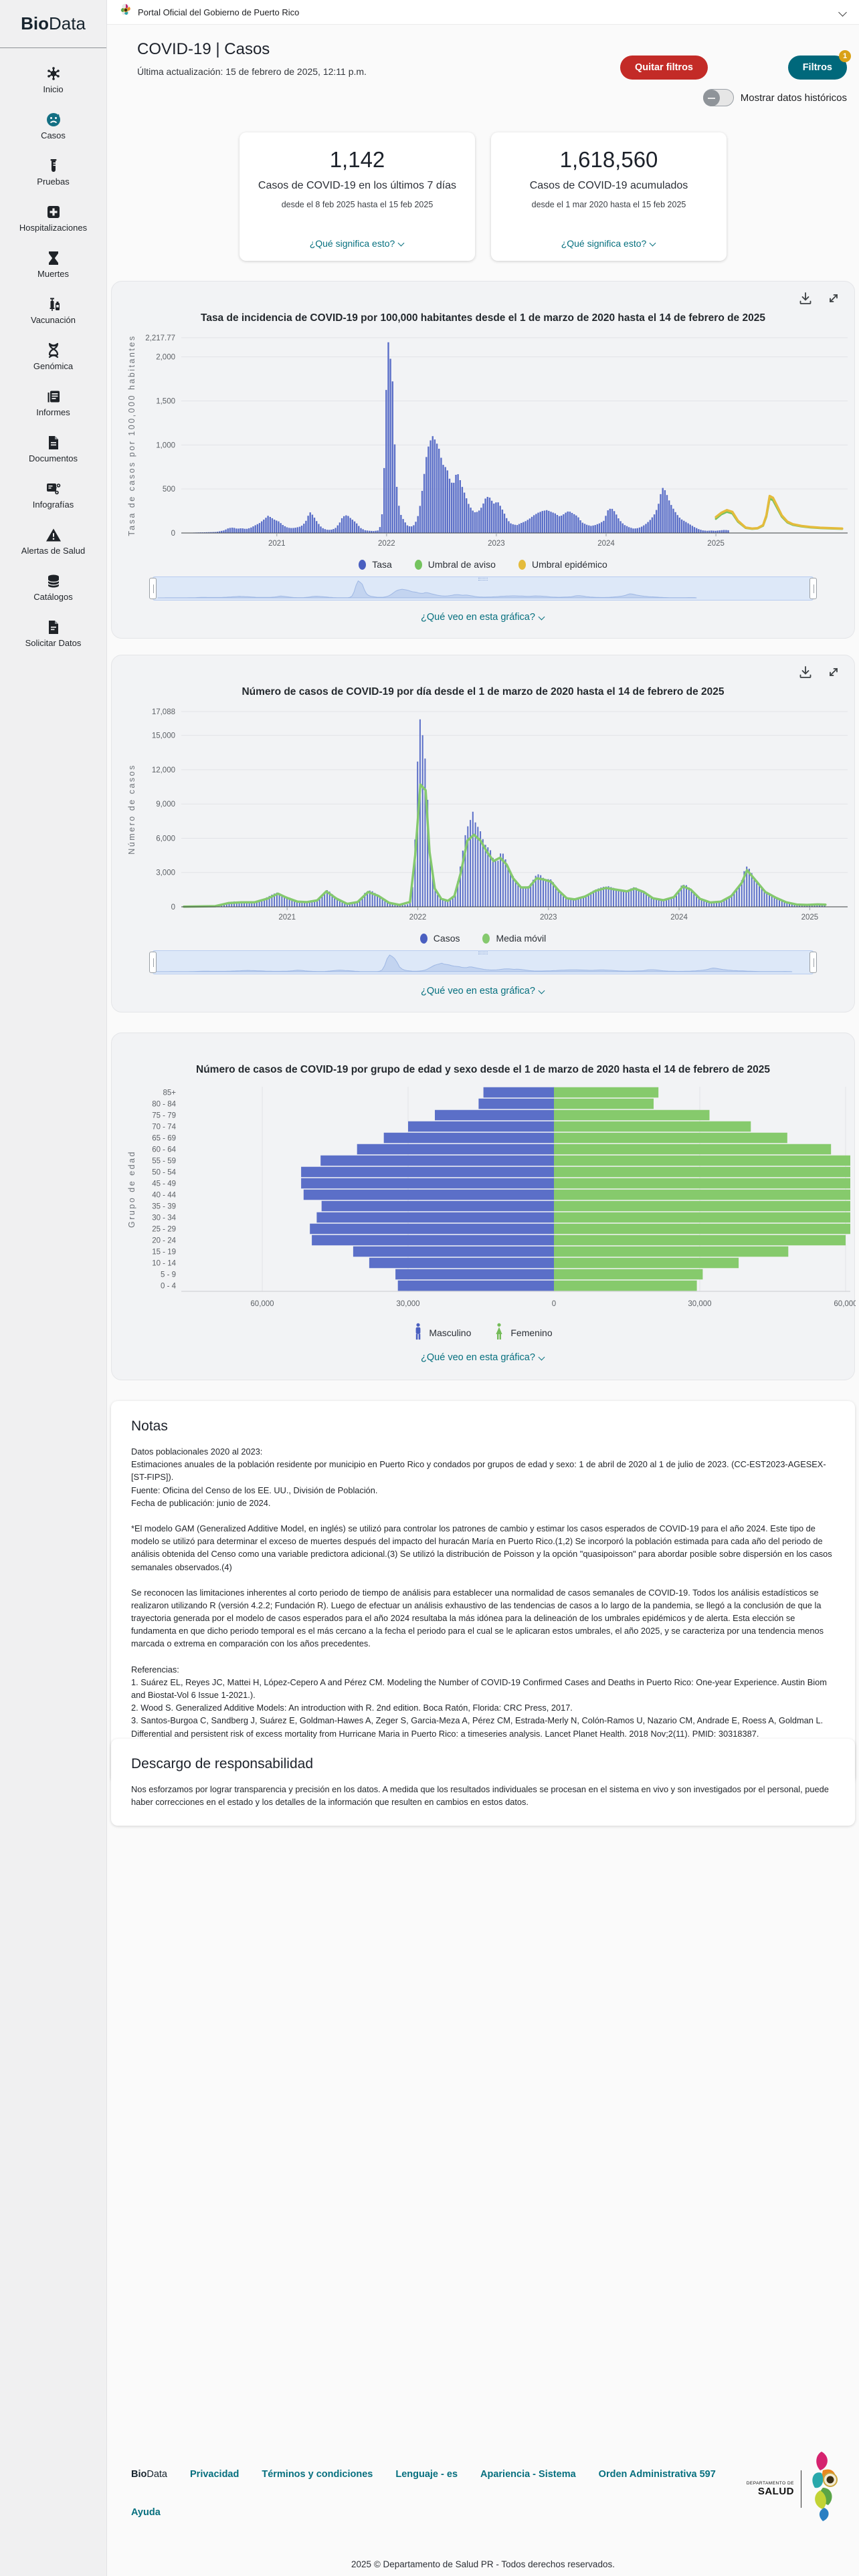 The height and width of the screenshot is (2576, 859). I want to click on sidebar-item-casos: Casos, so click(53, 125).